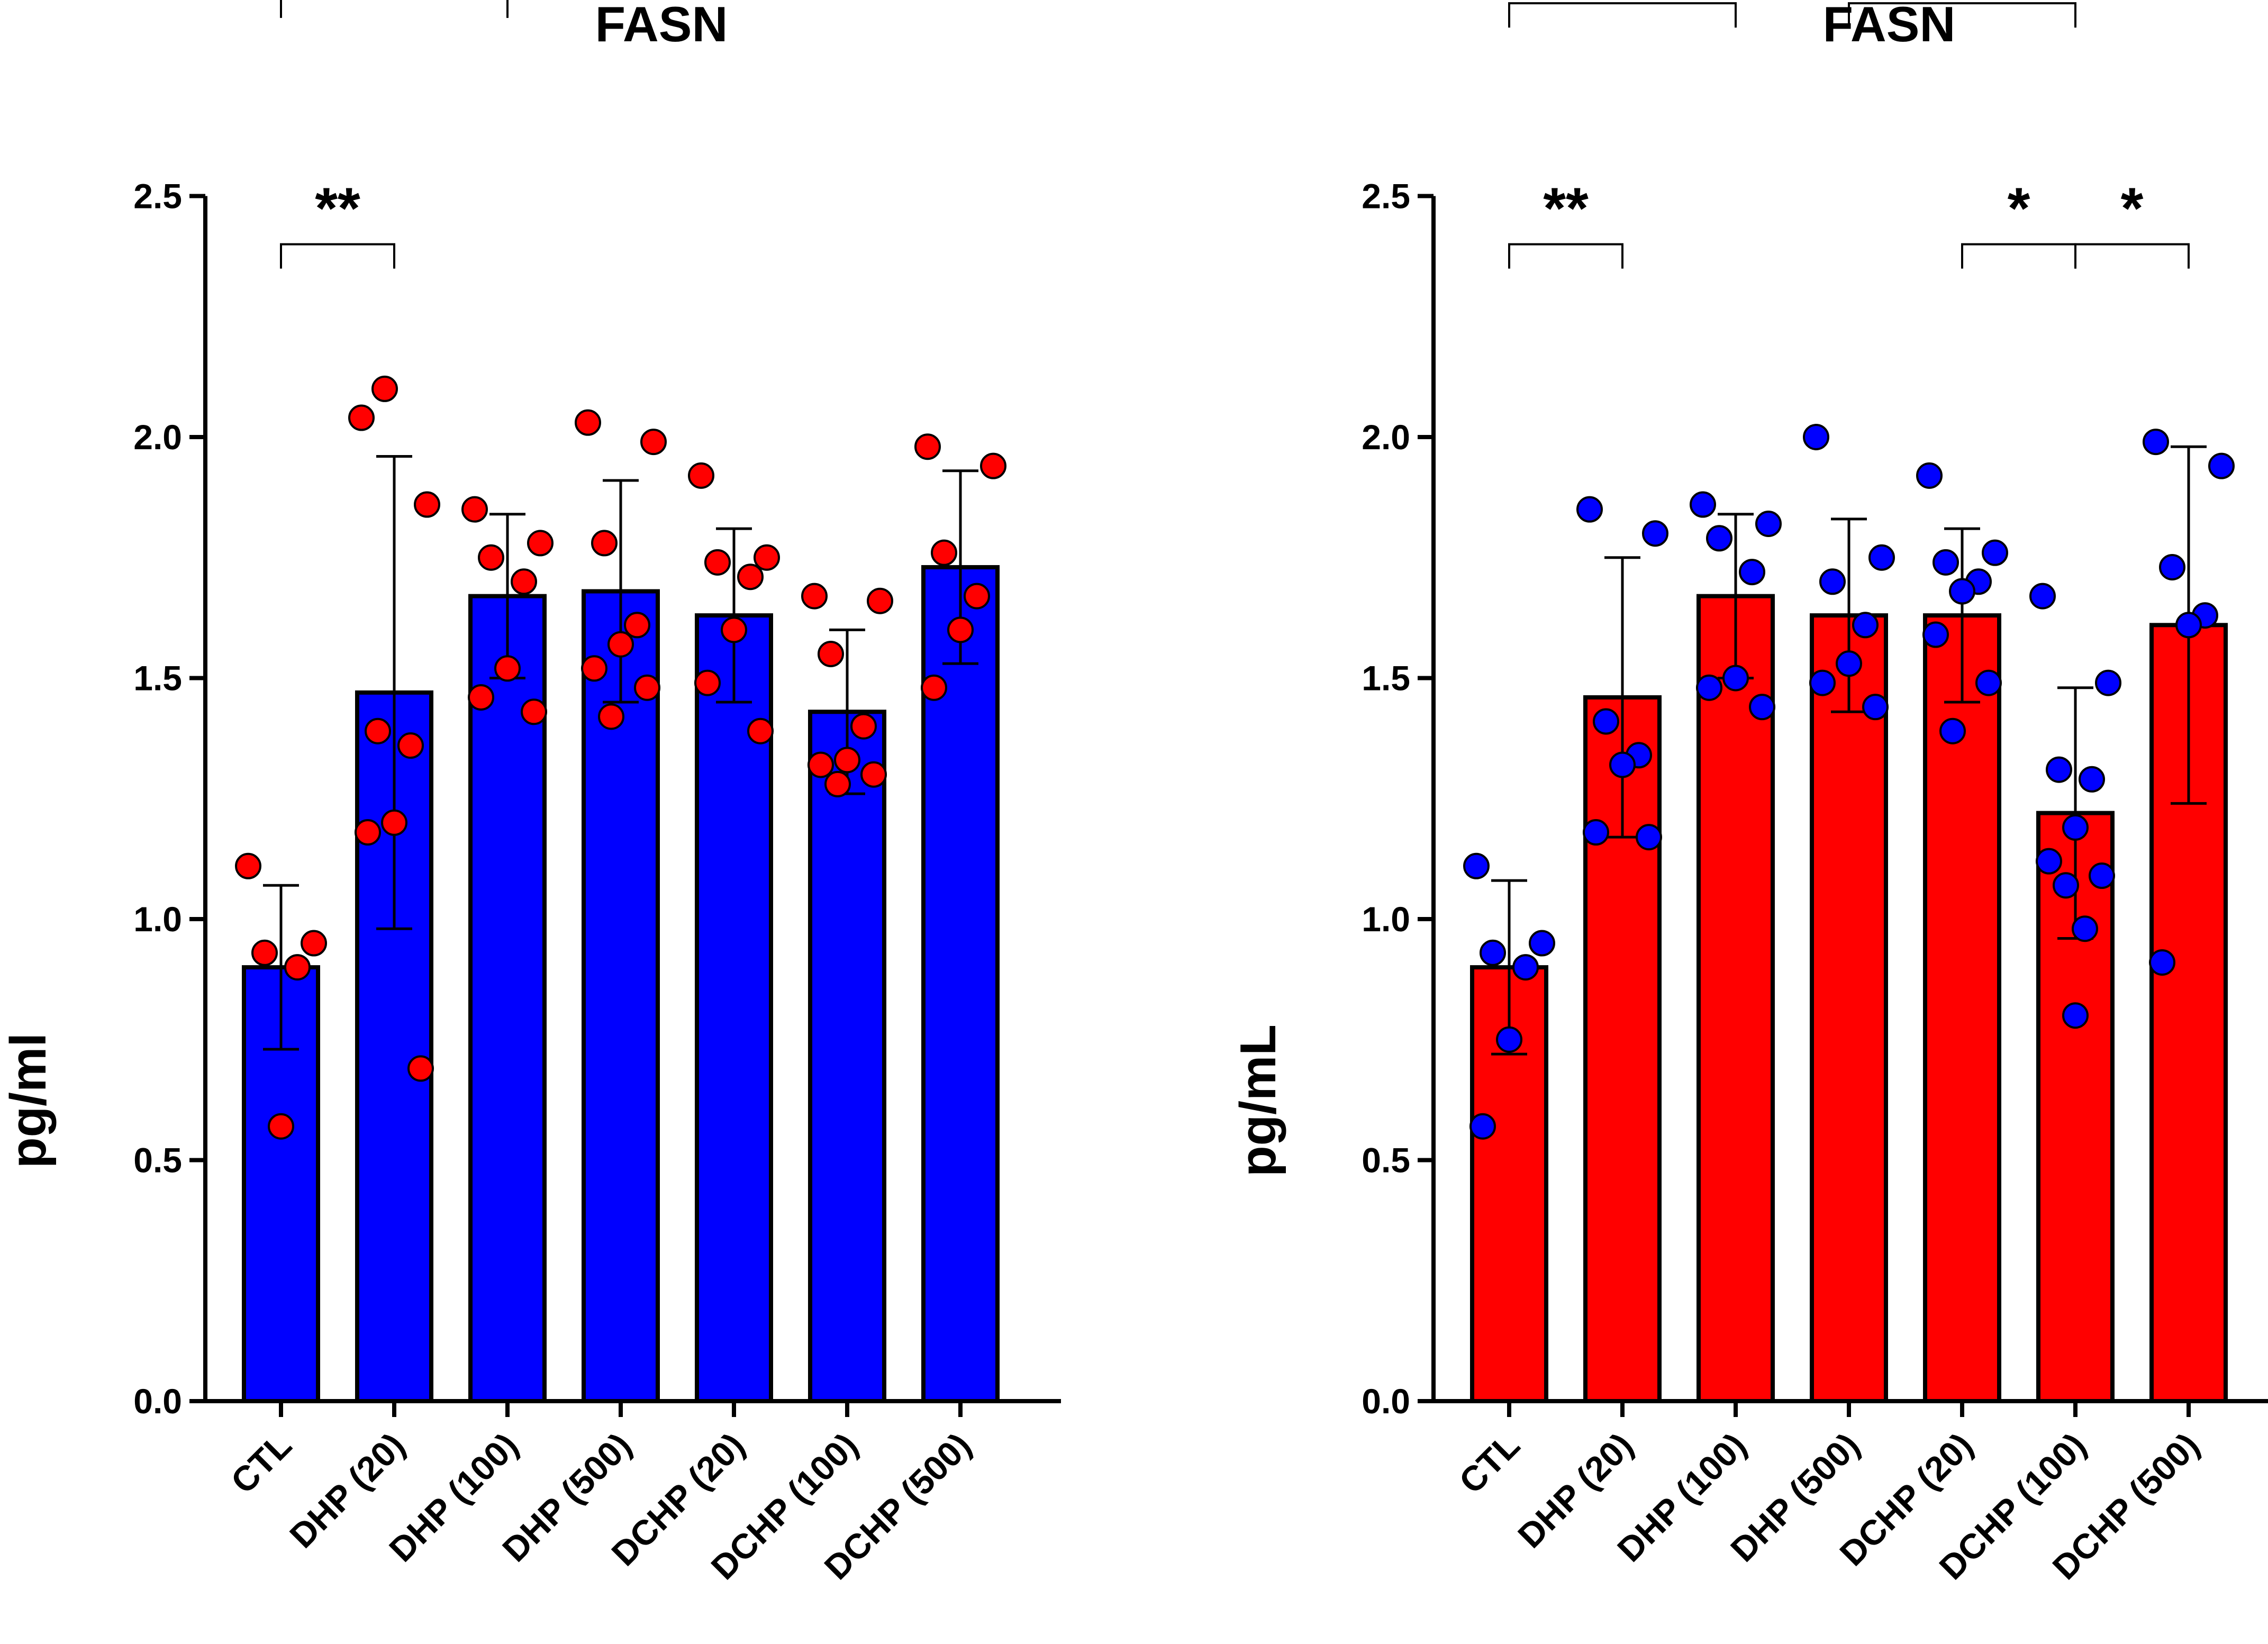 This screenshot has width=2268, height=1644. Describe the element at coordinates (1566, 208) in the screenshot. I see `right-significance-label: **` at that location.